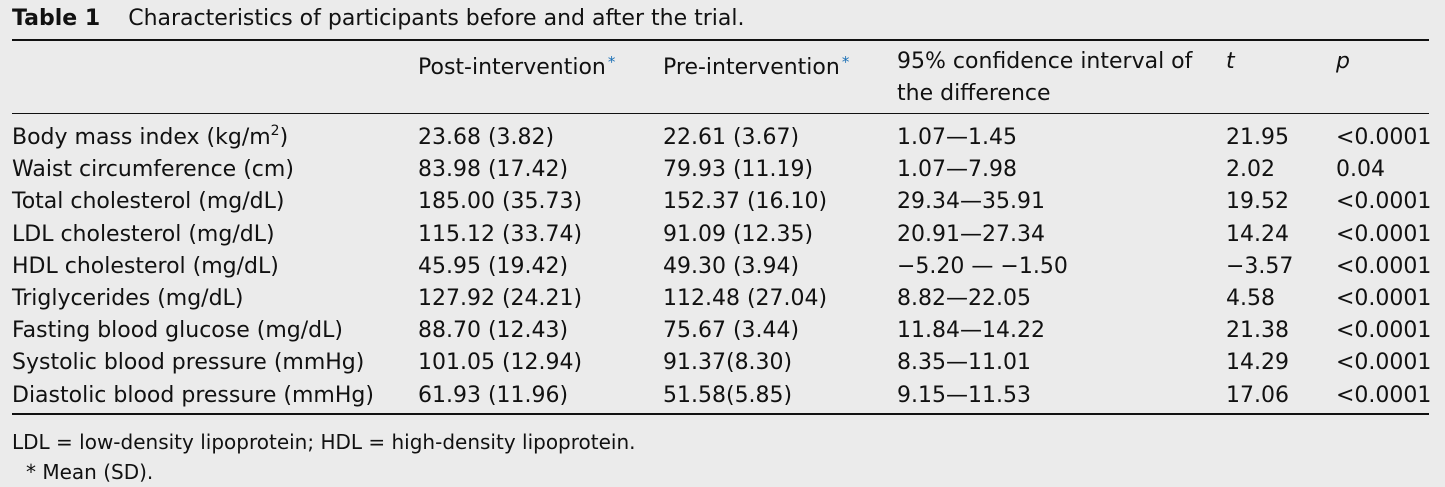  I want to click on pre-value: 22.61 (3.67), so click(731, 137).